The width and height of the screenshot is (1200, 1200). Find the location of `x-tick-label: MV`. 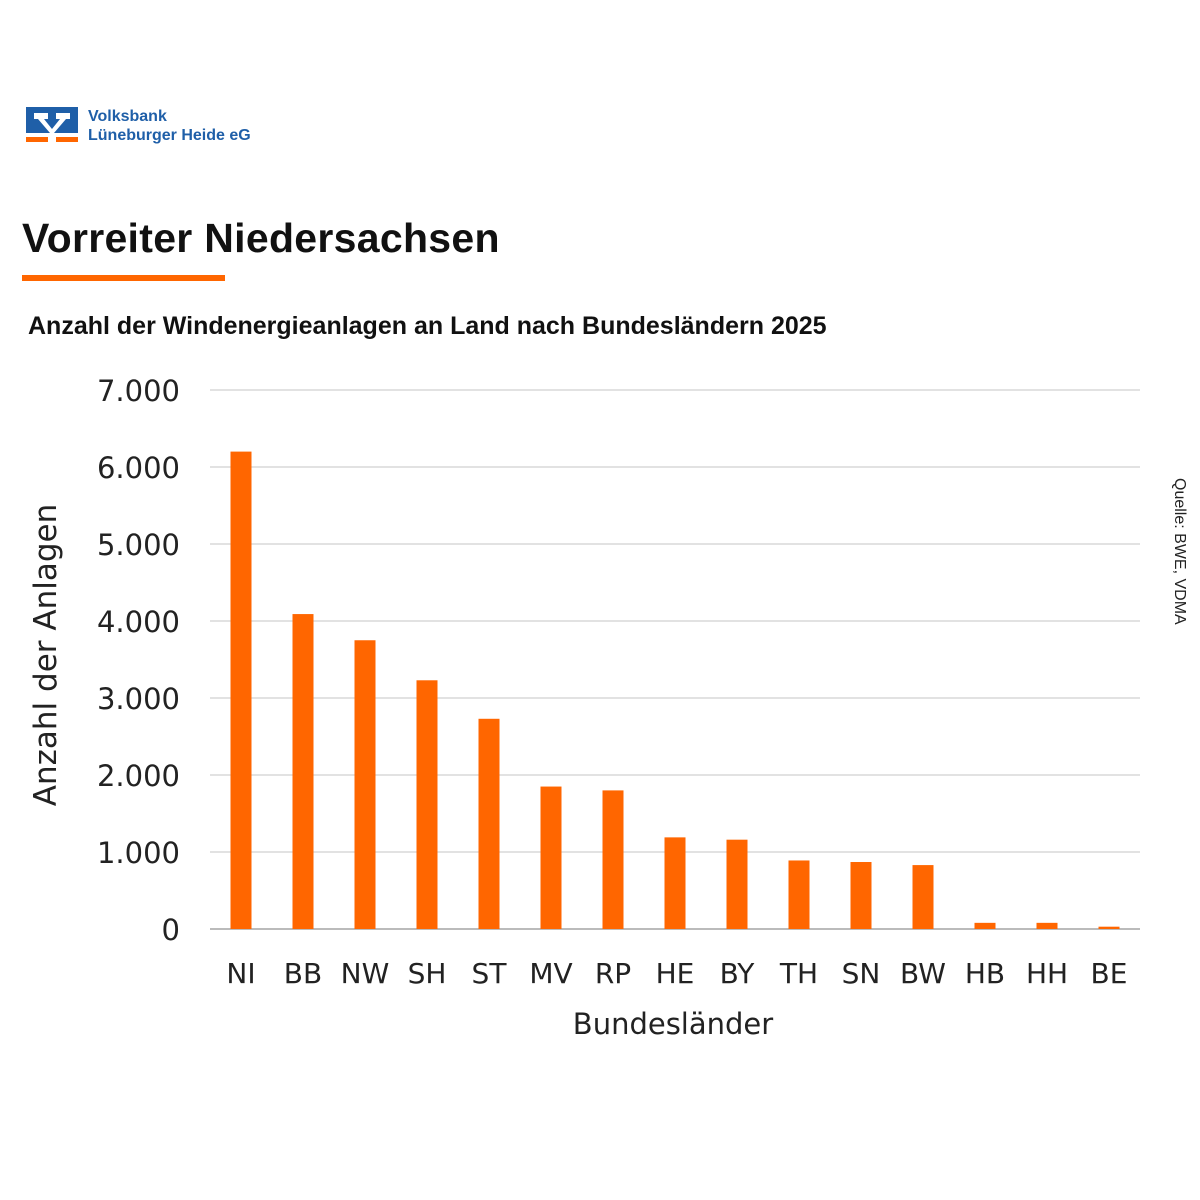

x-tick-label: MV is located at coordinates (550, 973).